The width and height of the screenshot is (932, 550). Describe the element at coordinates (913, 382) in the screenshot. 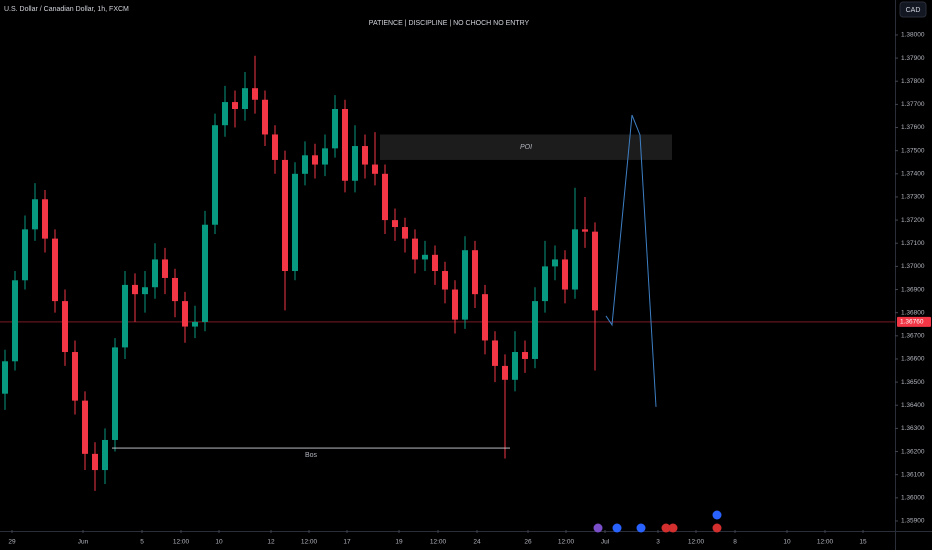

I see `y-tick-label: 1.36500` at that location.